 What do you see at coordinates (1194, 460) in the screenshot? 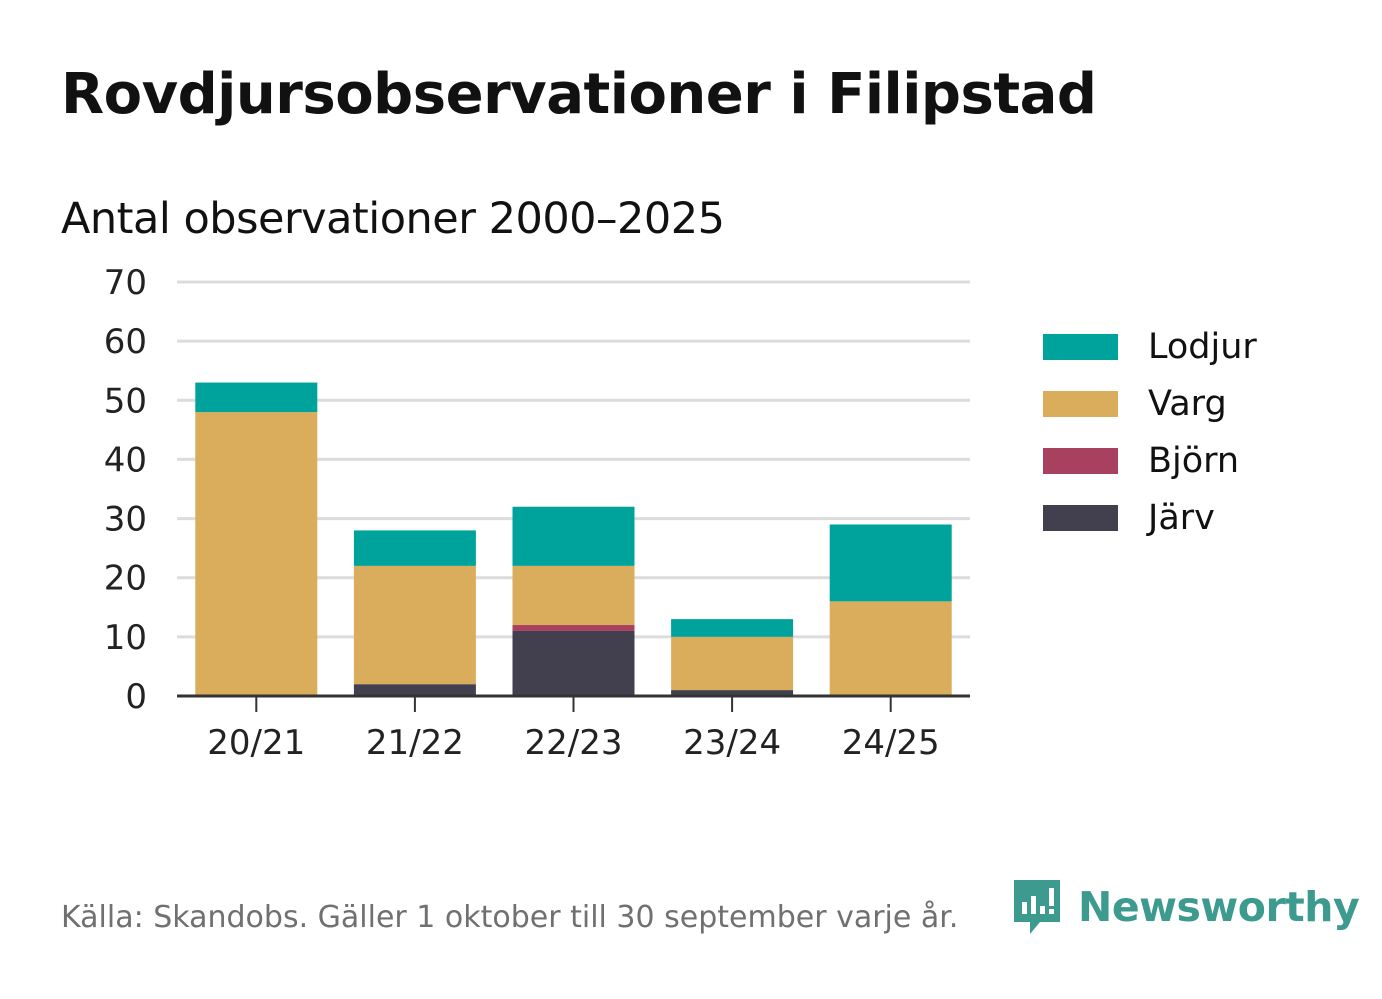
I see `legend-label: Björn` at bounding box center [1194, 460].